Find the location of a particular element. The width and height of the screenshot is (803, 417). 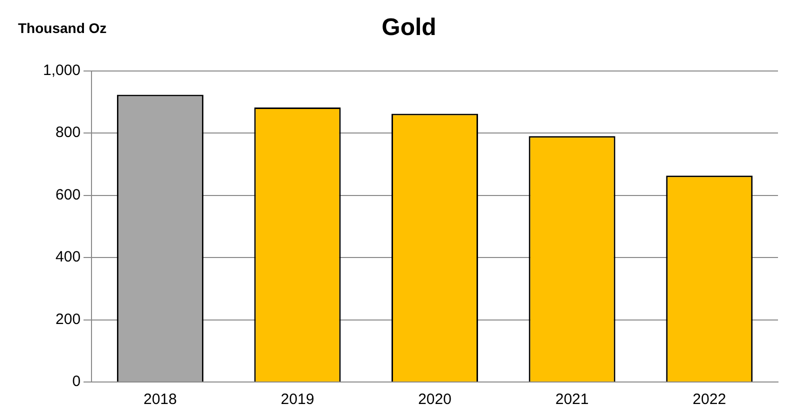

y-tick-label: 600 is located at coordinates (68, 195).